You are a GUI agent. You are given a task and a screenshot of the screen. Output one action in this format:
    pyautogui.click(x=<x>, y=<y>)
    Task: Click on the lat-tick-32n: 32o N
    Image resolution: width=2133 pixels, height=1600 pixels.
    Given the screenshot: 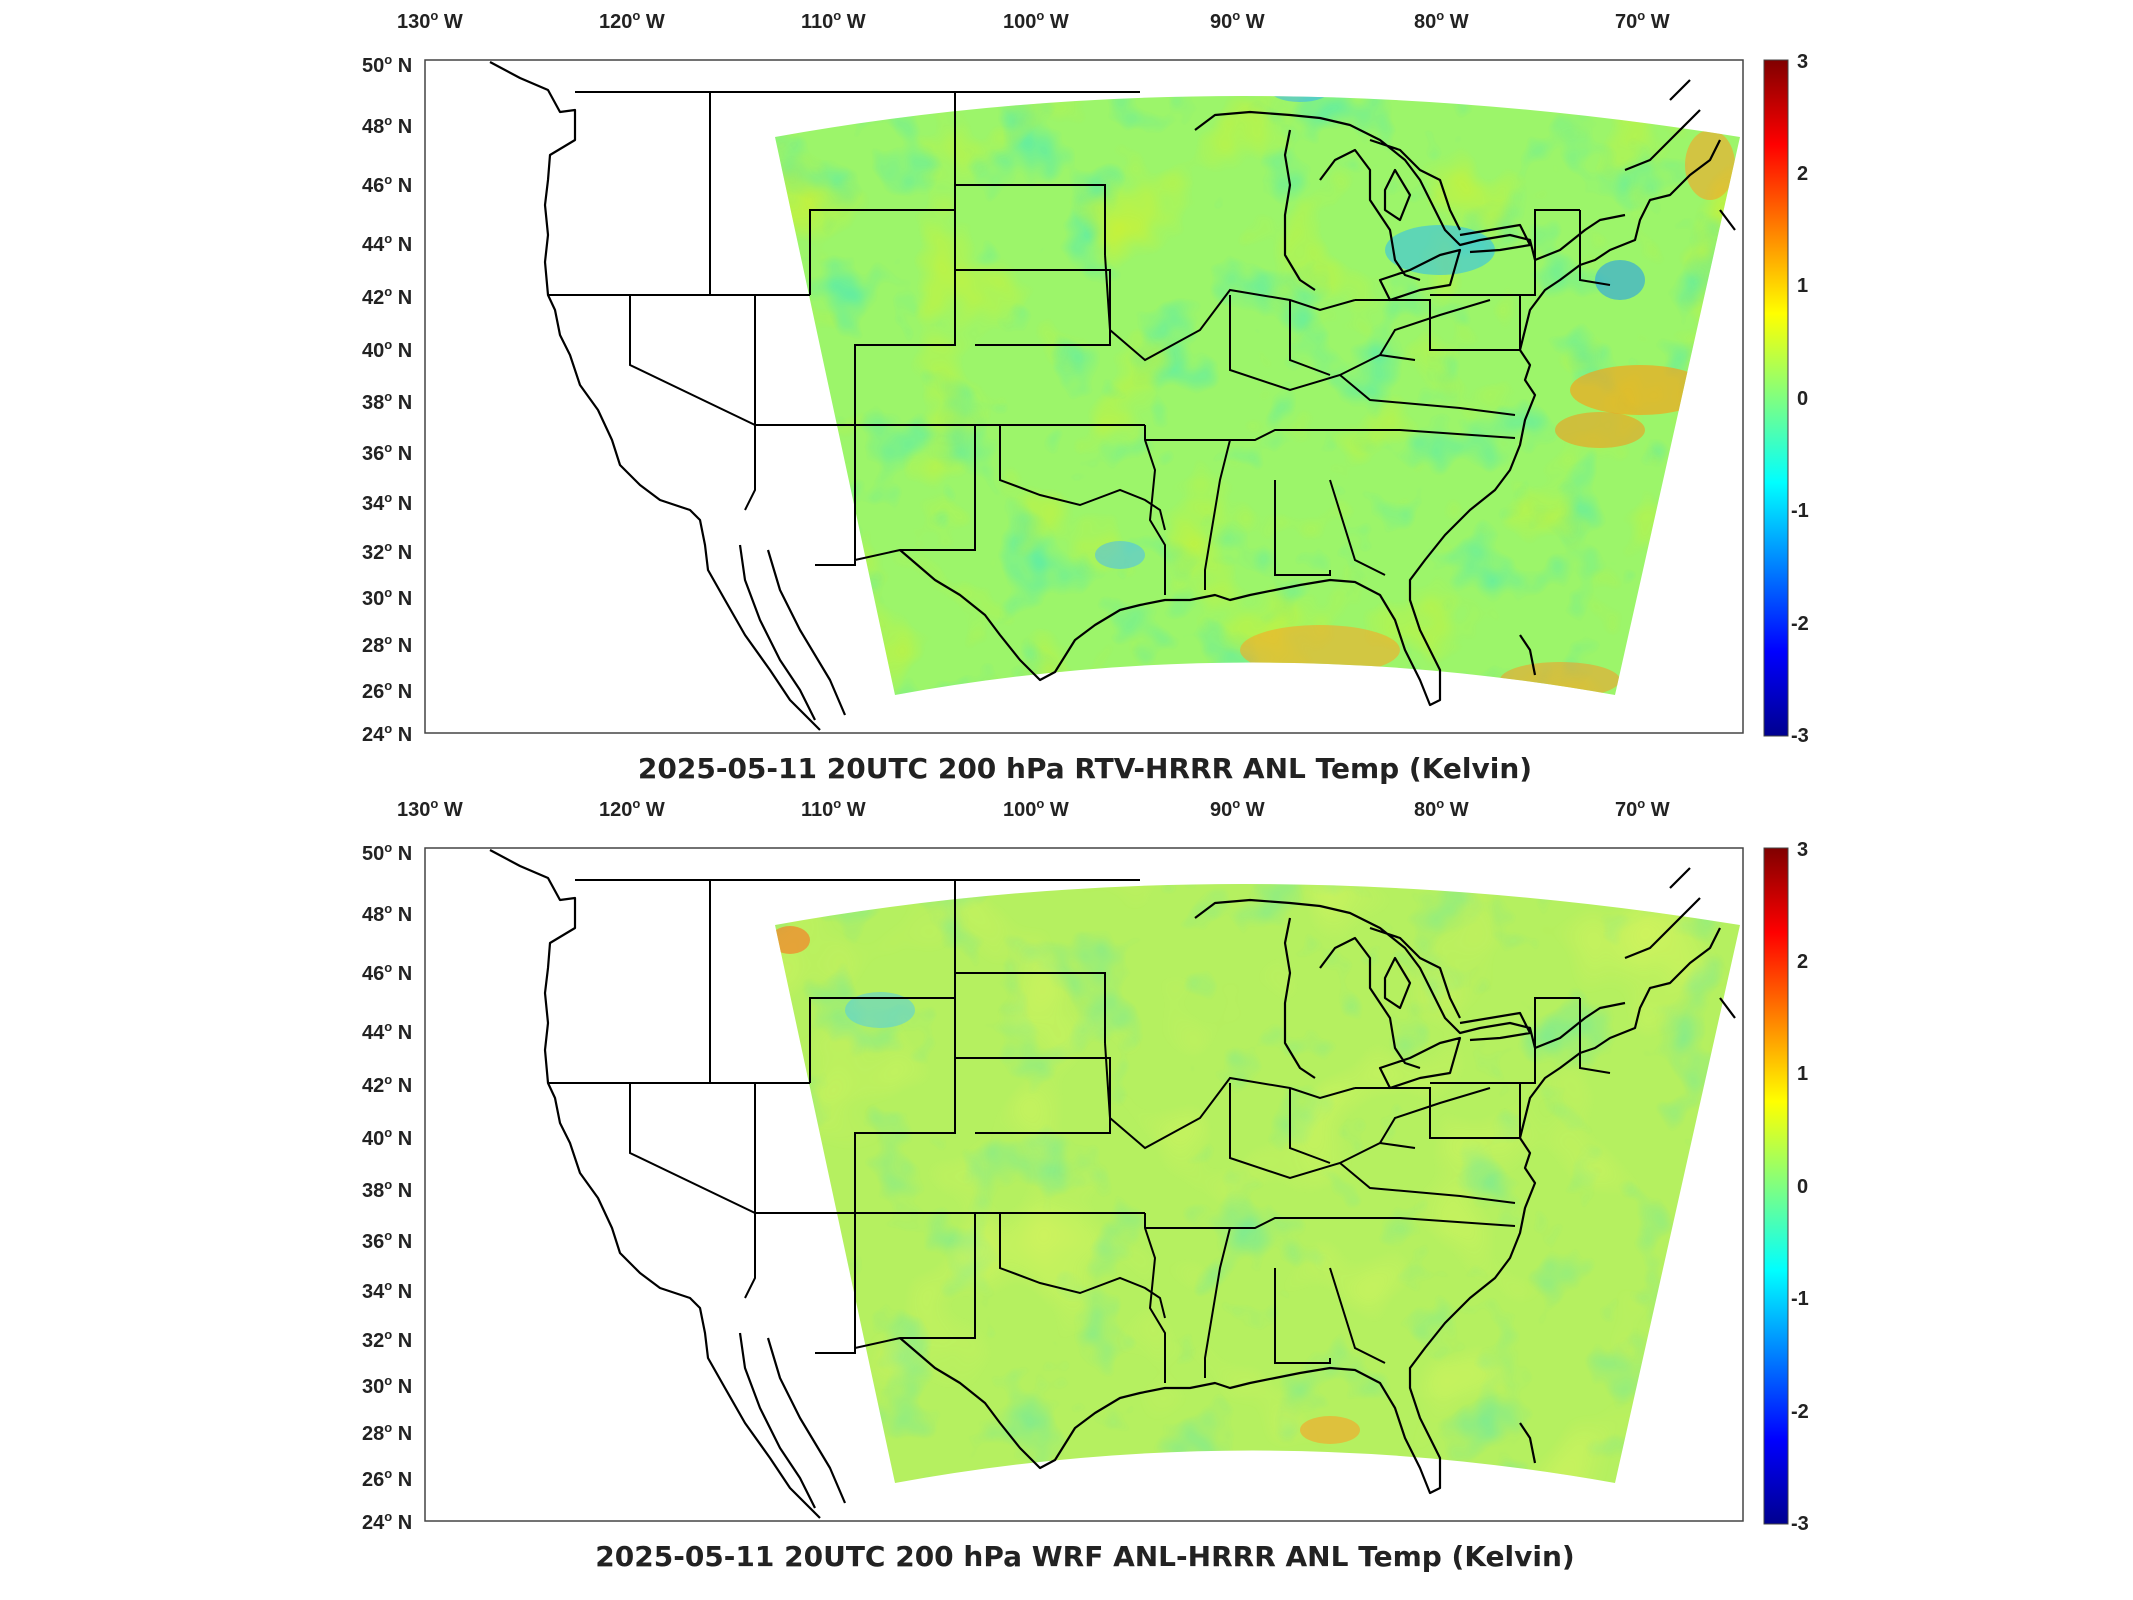 What is the action you would take?
    pyautogui.click(x=387, y=1339)
    